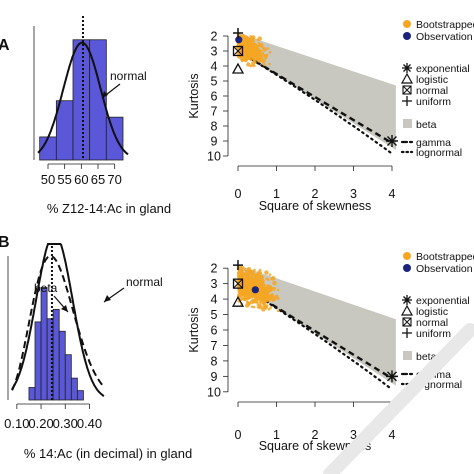 The height and width of the screenshot is (474, 474). What do you see at coordinates (445, 25) in the screenshot?
I see `legend-point-label: Bootstrapped values` at bounding box center [445, 25].